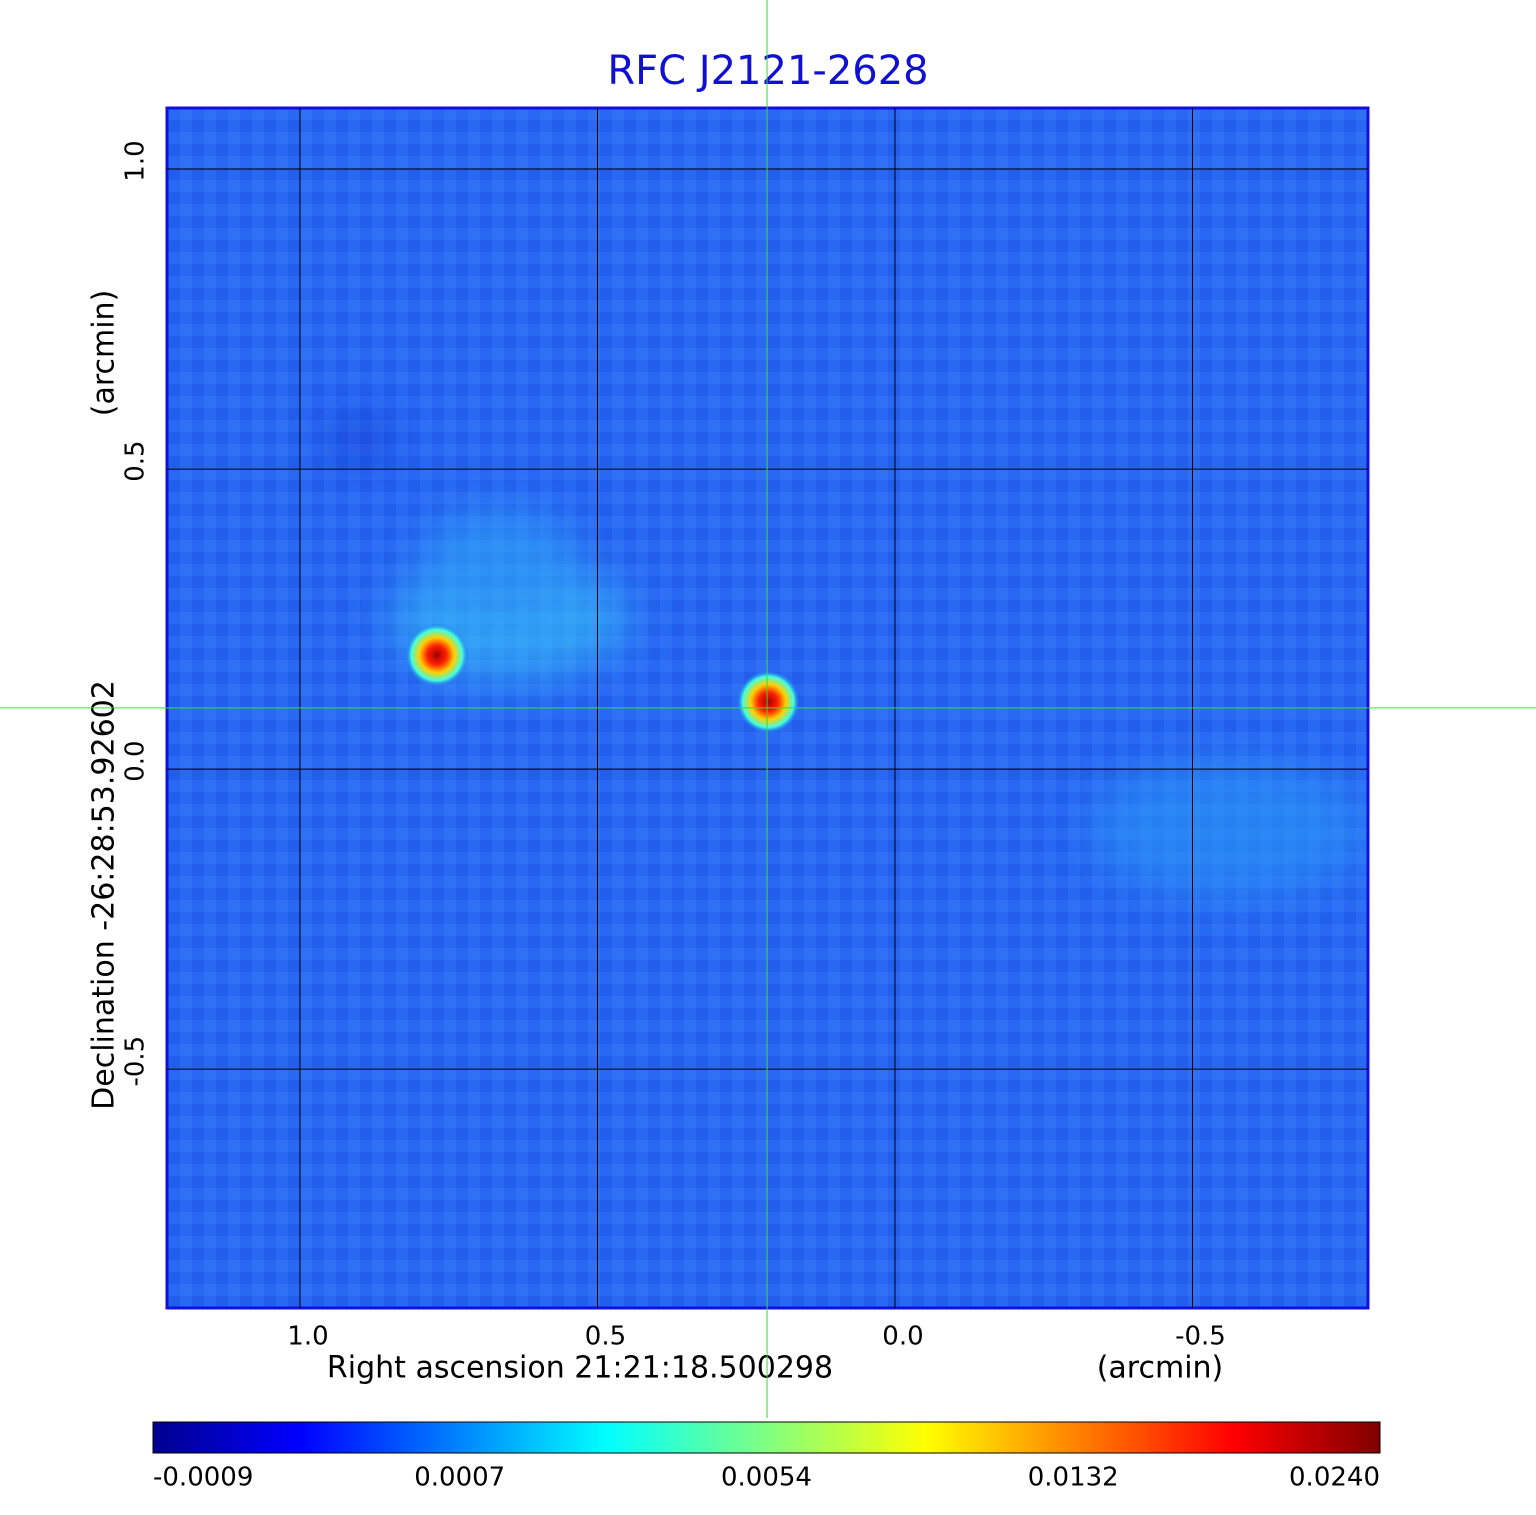  What do you see at coordinates (1200, 1337) in the screenshot?
I see `x-tick-label: -0.5` at bounding box center [1200, 1337].